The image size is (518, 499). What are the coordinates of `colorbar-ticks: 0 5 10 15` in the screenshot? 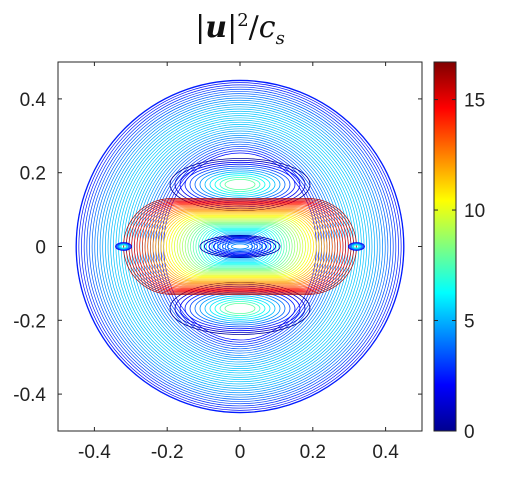 It's located at (459, 267).